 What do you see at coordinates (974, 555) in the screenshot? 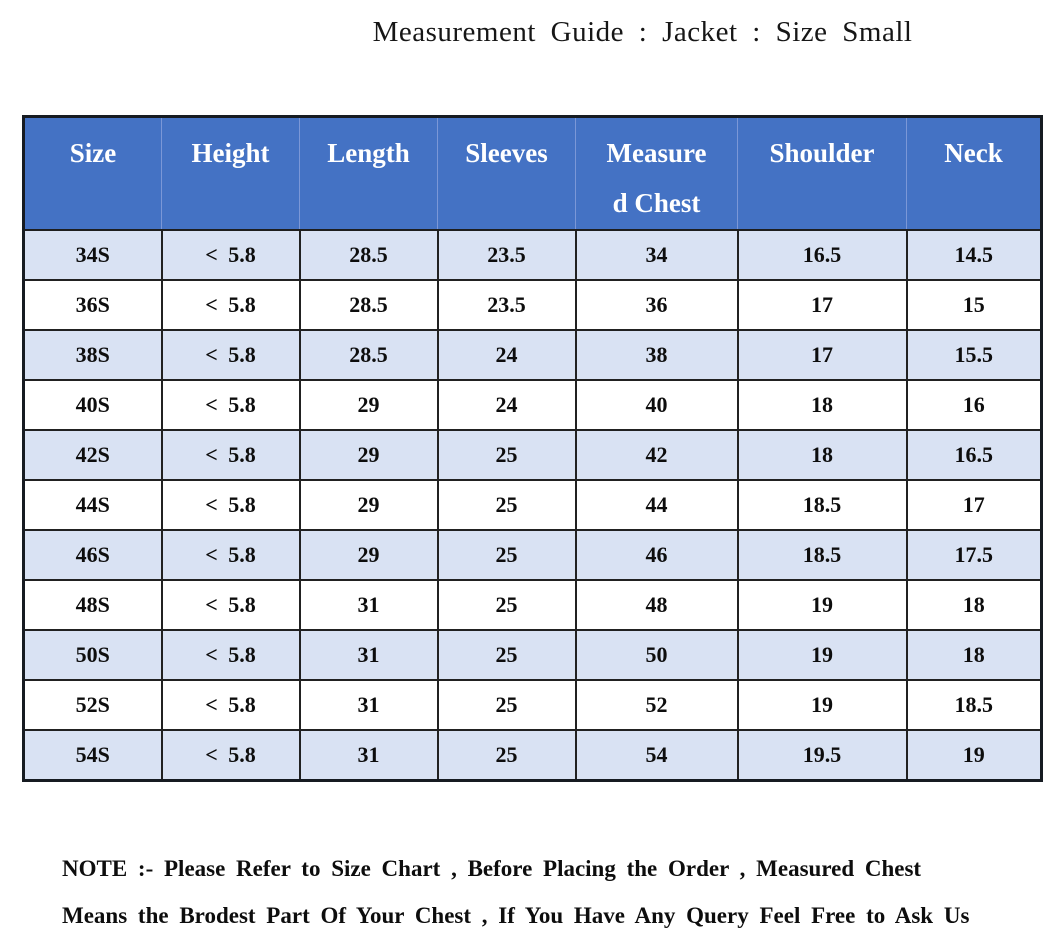
I see `table-cell: 17.5` at bounding box center [974, 555].